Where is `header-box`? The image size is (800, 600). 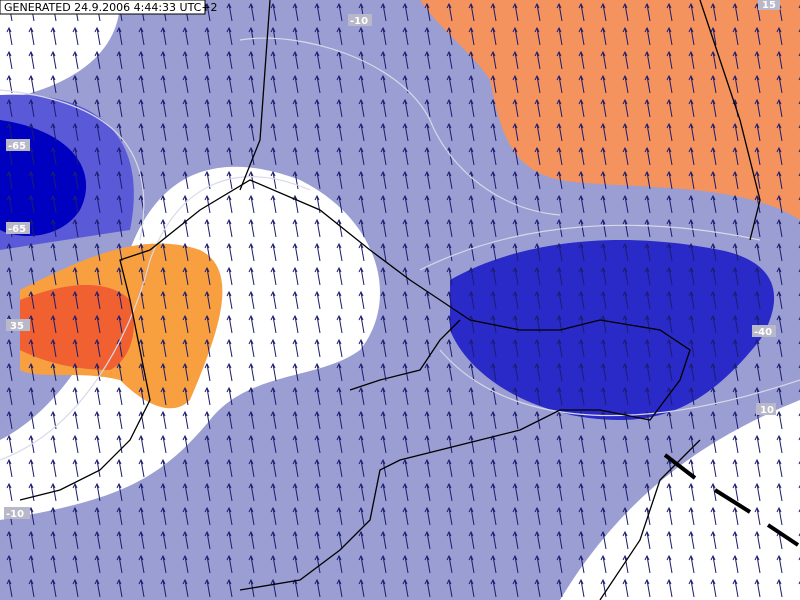
header-box is located at coordinates (103, 7).